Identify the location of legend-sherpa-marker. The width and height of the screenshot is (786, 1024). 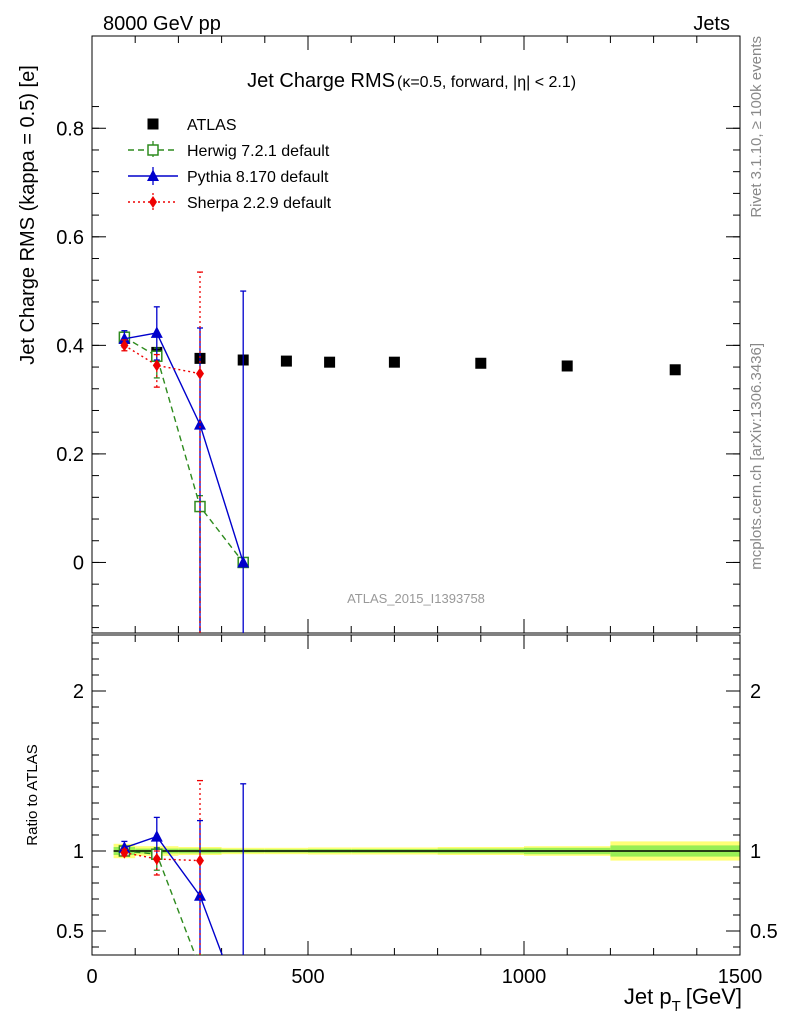
(153, 202).